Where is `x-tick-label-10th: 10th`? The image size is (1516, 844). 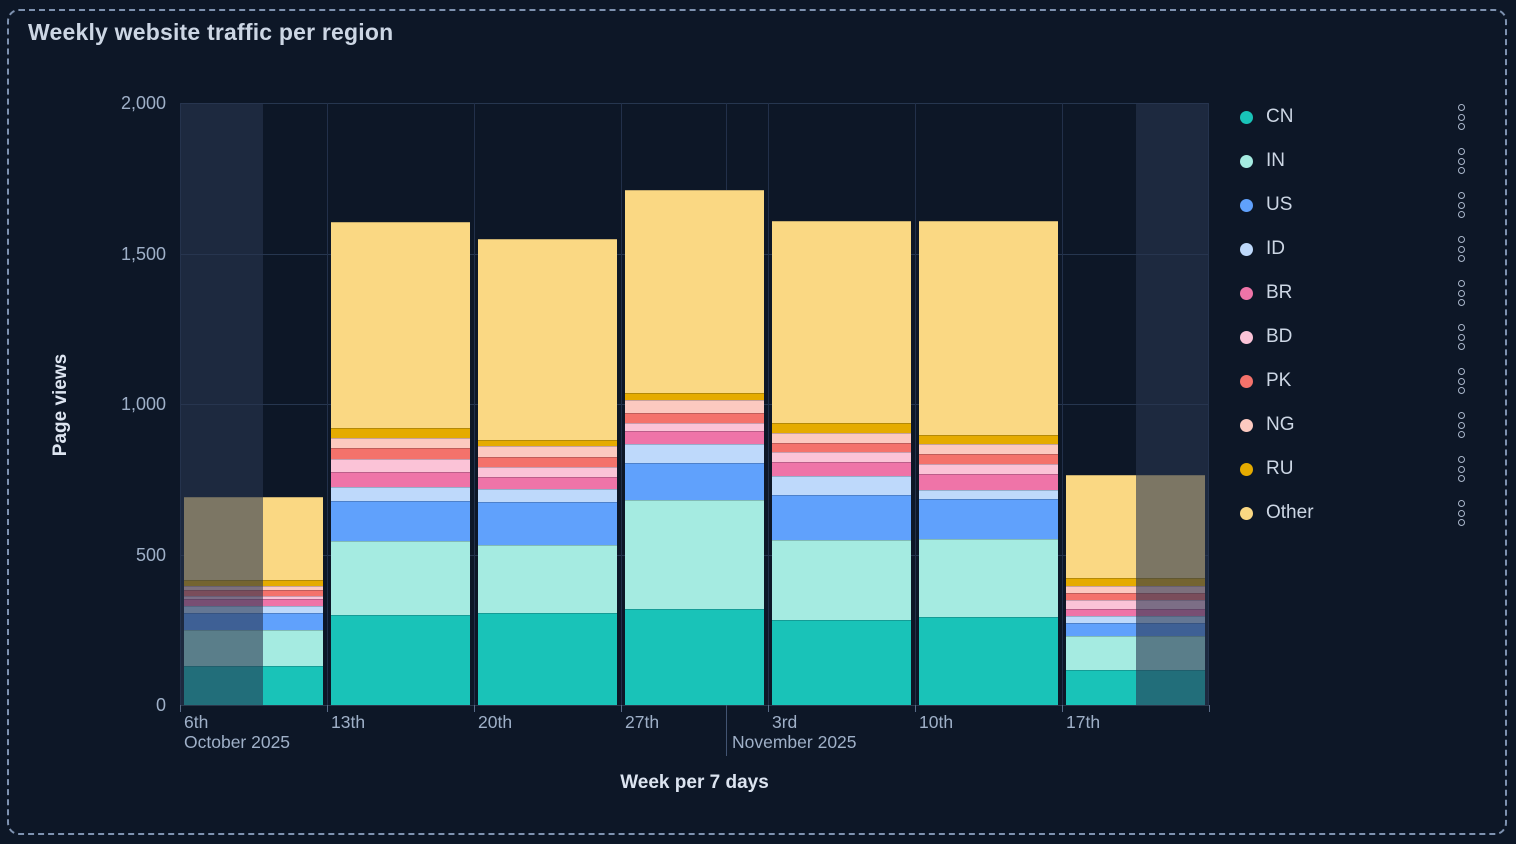 x-tick-label-10th: 10th is located at coordinates (936, 722).